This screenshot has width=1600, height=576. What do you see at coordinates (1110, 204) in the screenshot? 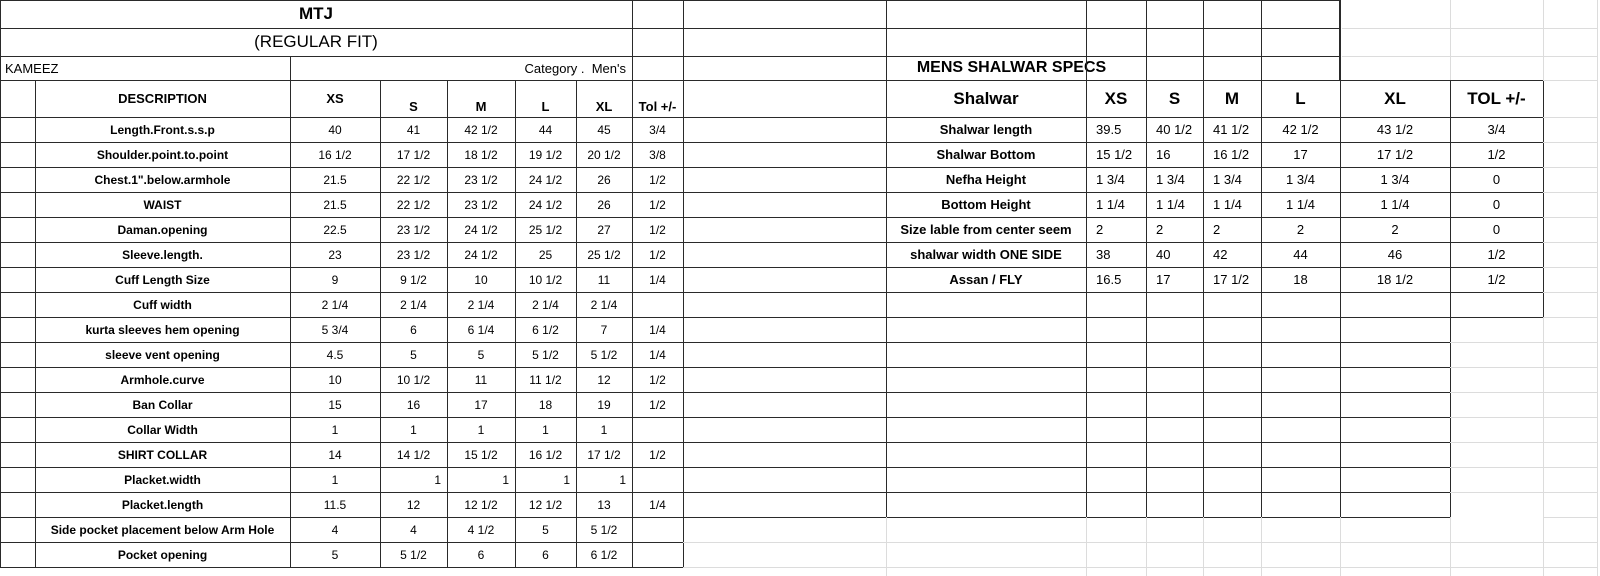
I see `shalwar-value-cell: 1 1/4` at bounding box center [1110, 204].